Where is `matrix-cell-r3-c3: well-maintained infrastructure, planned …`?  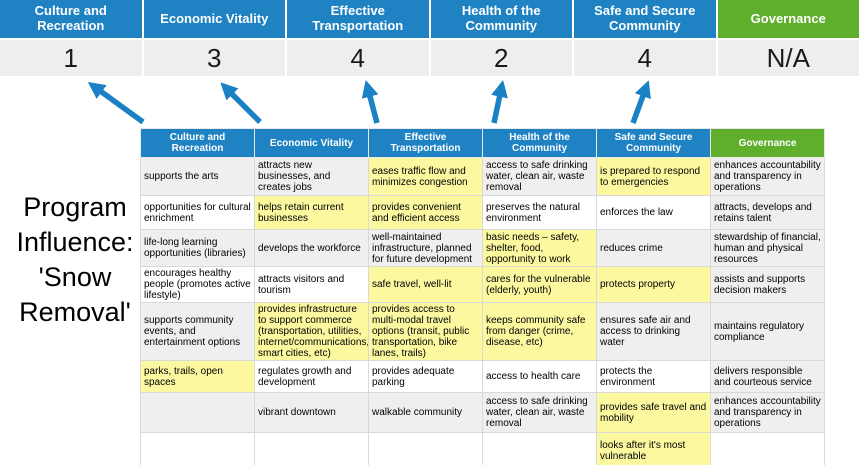
matrix-cell-r3-c3: well-maintained infrastructure, planned … is located at coordinates (425, 248).